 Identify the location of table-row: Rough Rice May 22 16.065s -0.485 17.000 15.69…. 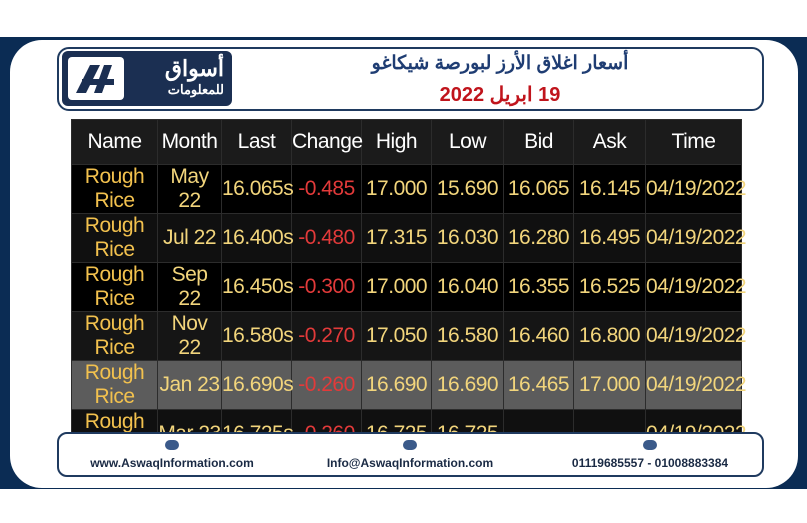
(409, 189).